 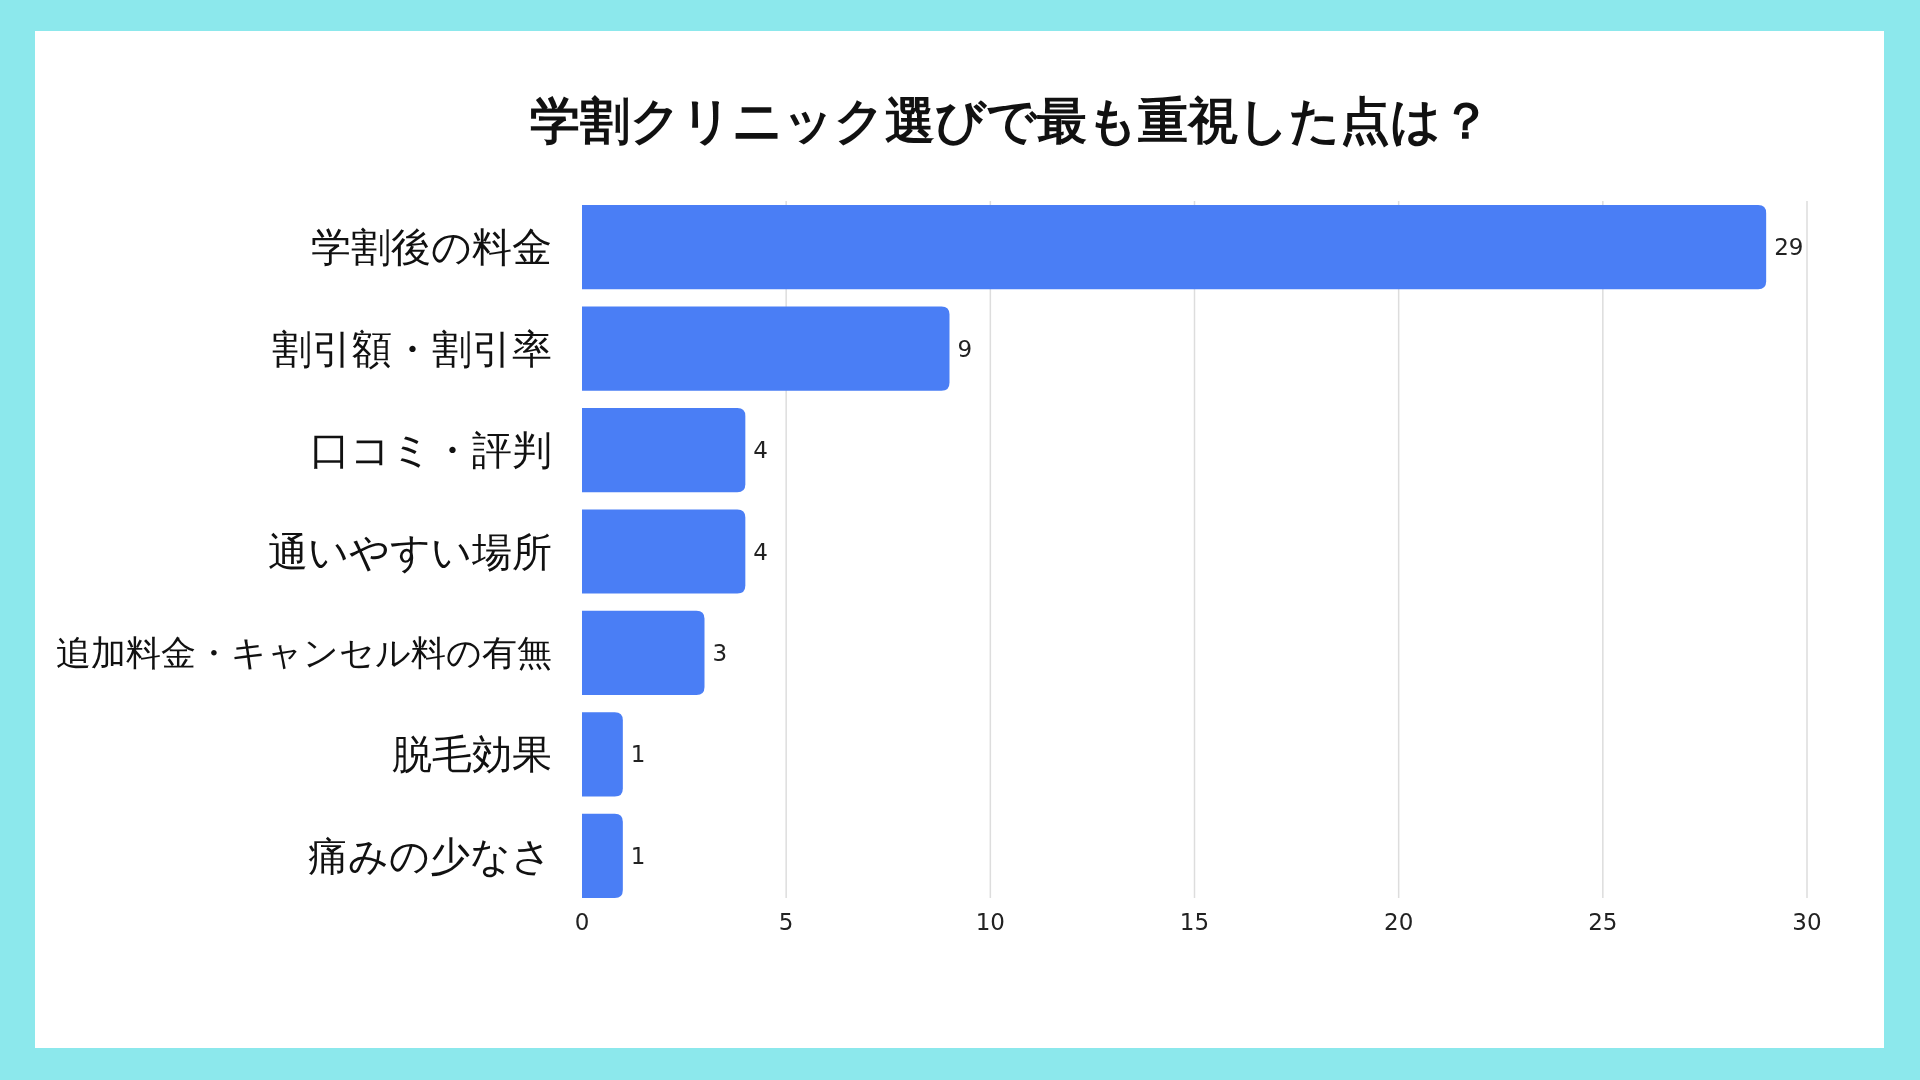 What do you see at coordinates (1789, 247) in the screenshot?
I see `data-label: 29` at bounding box center [1789, 247].